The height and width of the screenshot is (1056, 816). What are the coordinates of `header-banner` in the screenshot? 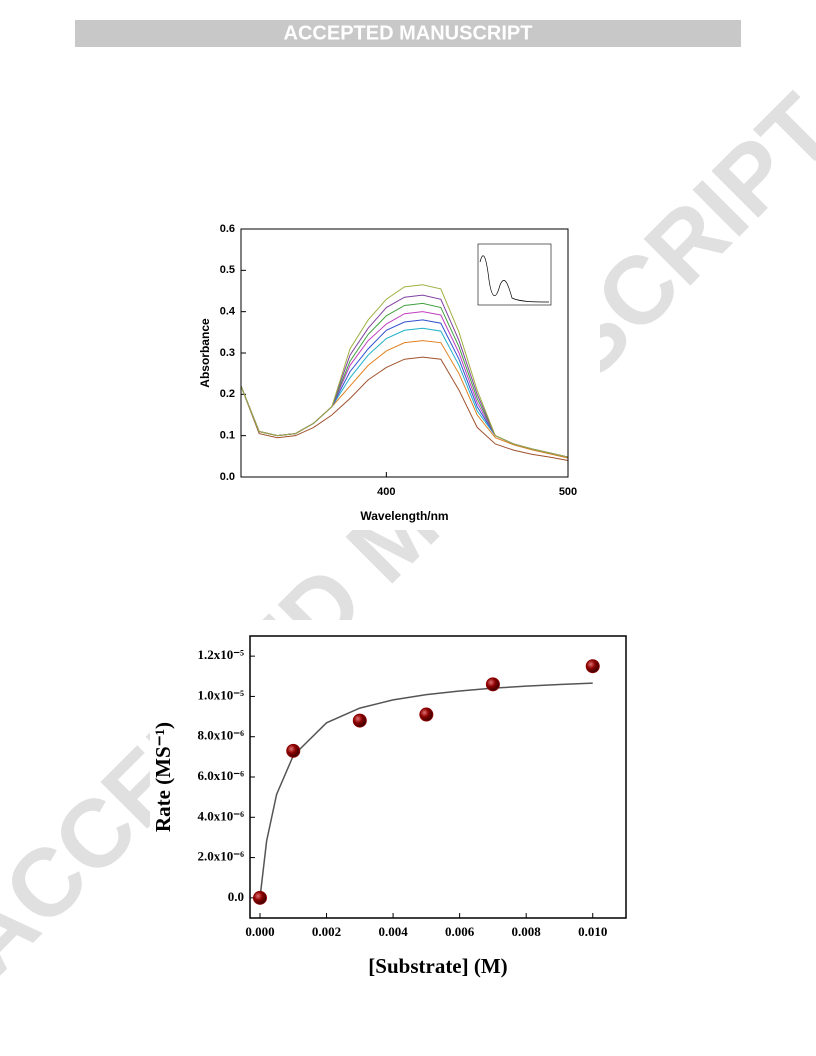 It's located at (408, 33).